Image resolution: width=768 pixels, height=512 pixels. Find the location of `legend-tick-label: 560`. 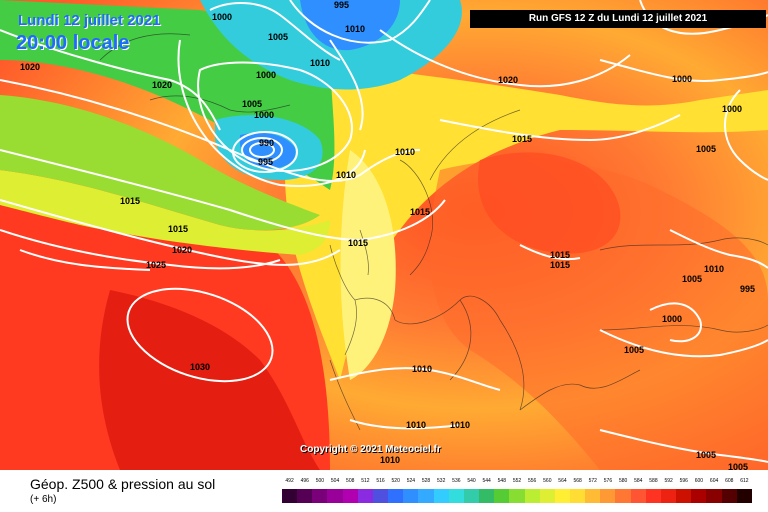

legend-tick-label: 560 is located at coordinates (547, 481).